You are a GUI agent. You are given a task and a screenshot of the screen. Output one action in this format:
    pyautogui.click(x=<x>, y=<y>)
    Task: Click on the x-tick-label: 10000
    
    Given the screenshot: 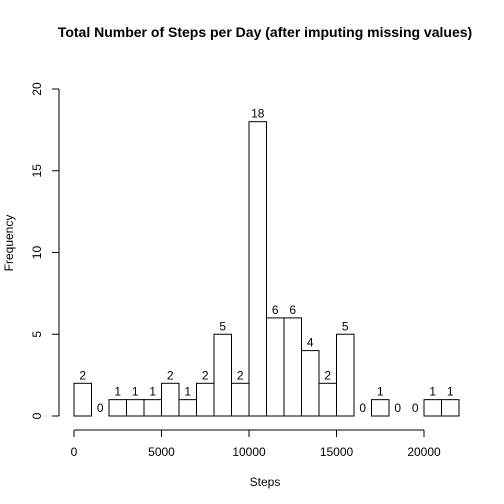 What is the action you would take?
    pyautogui.click(x=249, y=452)
    